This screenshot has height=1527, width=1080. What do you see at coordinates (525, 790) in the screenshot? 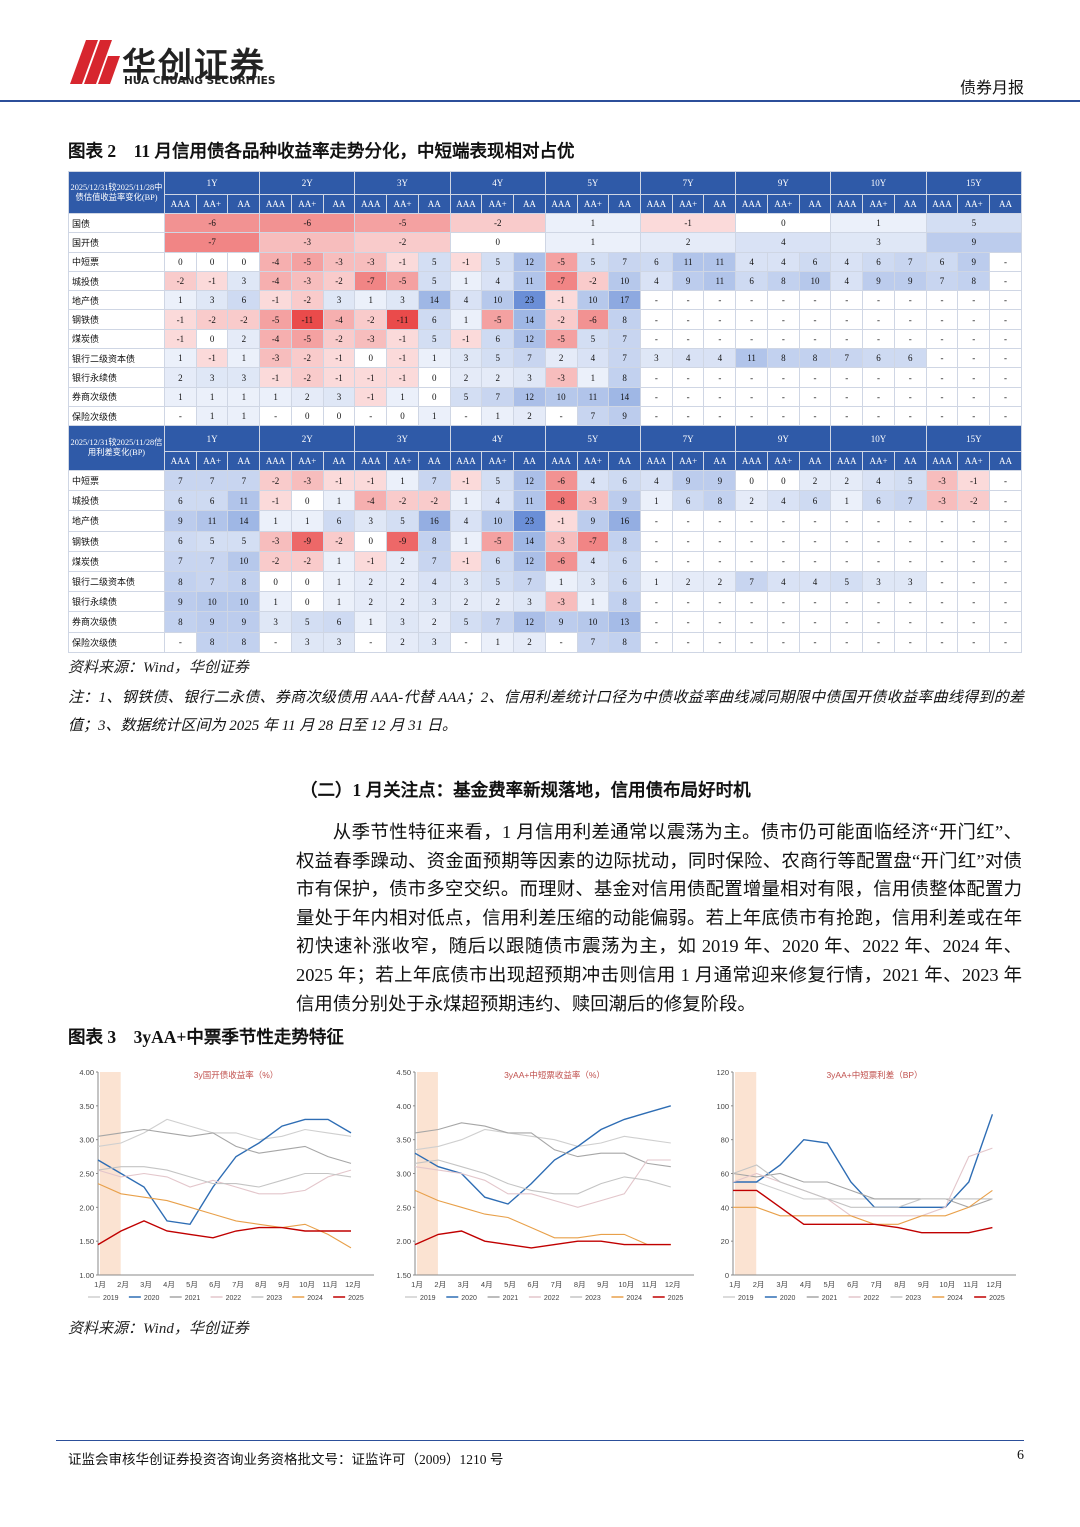
I see `section-heading: （二）1 月关注点：基金费率新规落地，信用债布局好时机` at bounding box center [525, 790].